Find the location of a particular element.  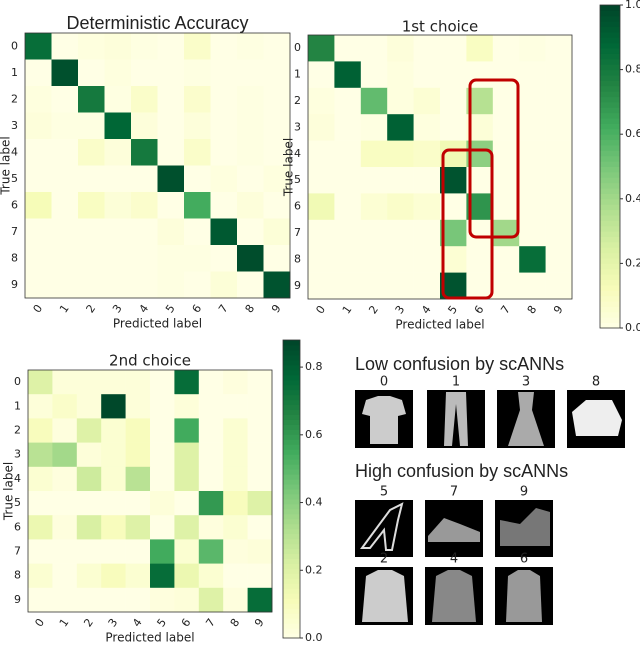

y-tick-label: 4 is located at coordinates (17, 478).